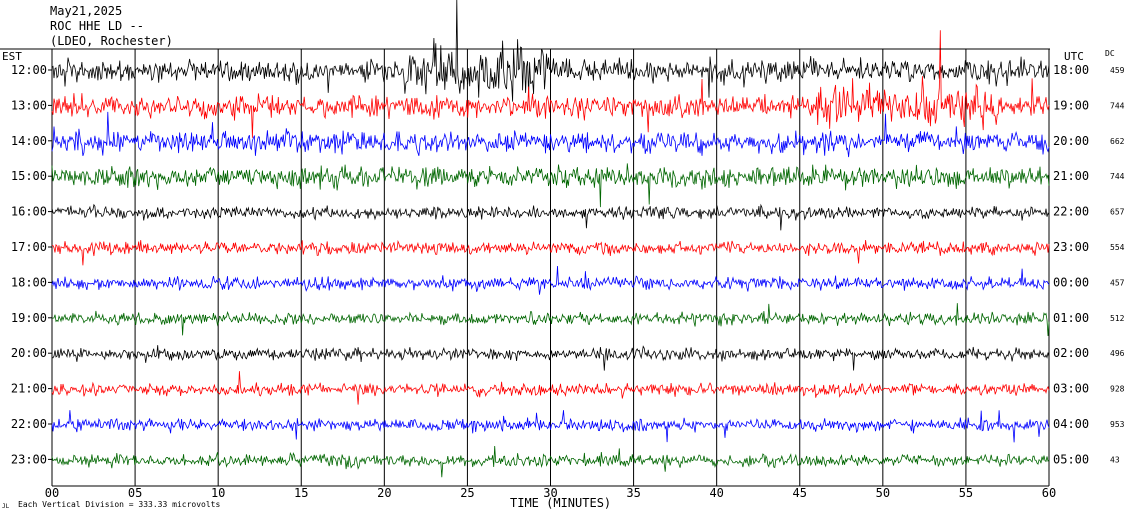 Image resolution: width=1130 pixels, height=519 pixels. Describe the element at coordinates (1117, 389) in the screenshot. I see `dc-value: 928` at that location.